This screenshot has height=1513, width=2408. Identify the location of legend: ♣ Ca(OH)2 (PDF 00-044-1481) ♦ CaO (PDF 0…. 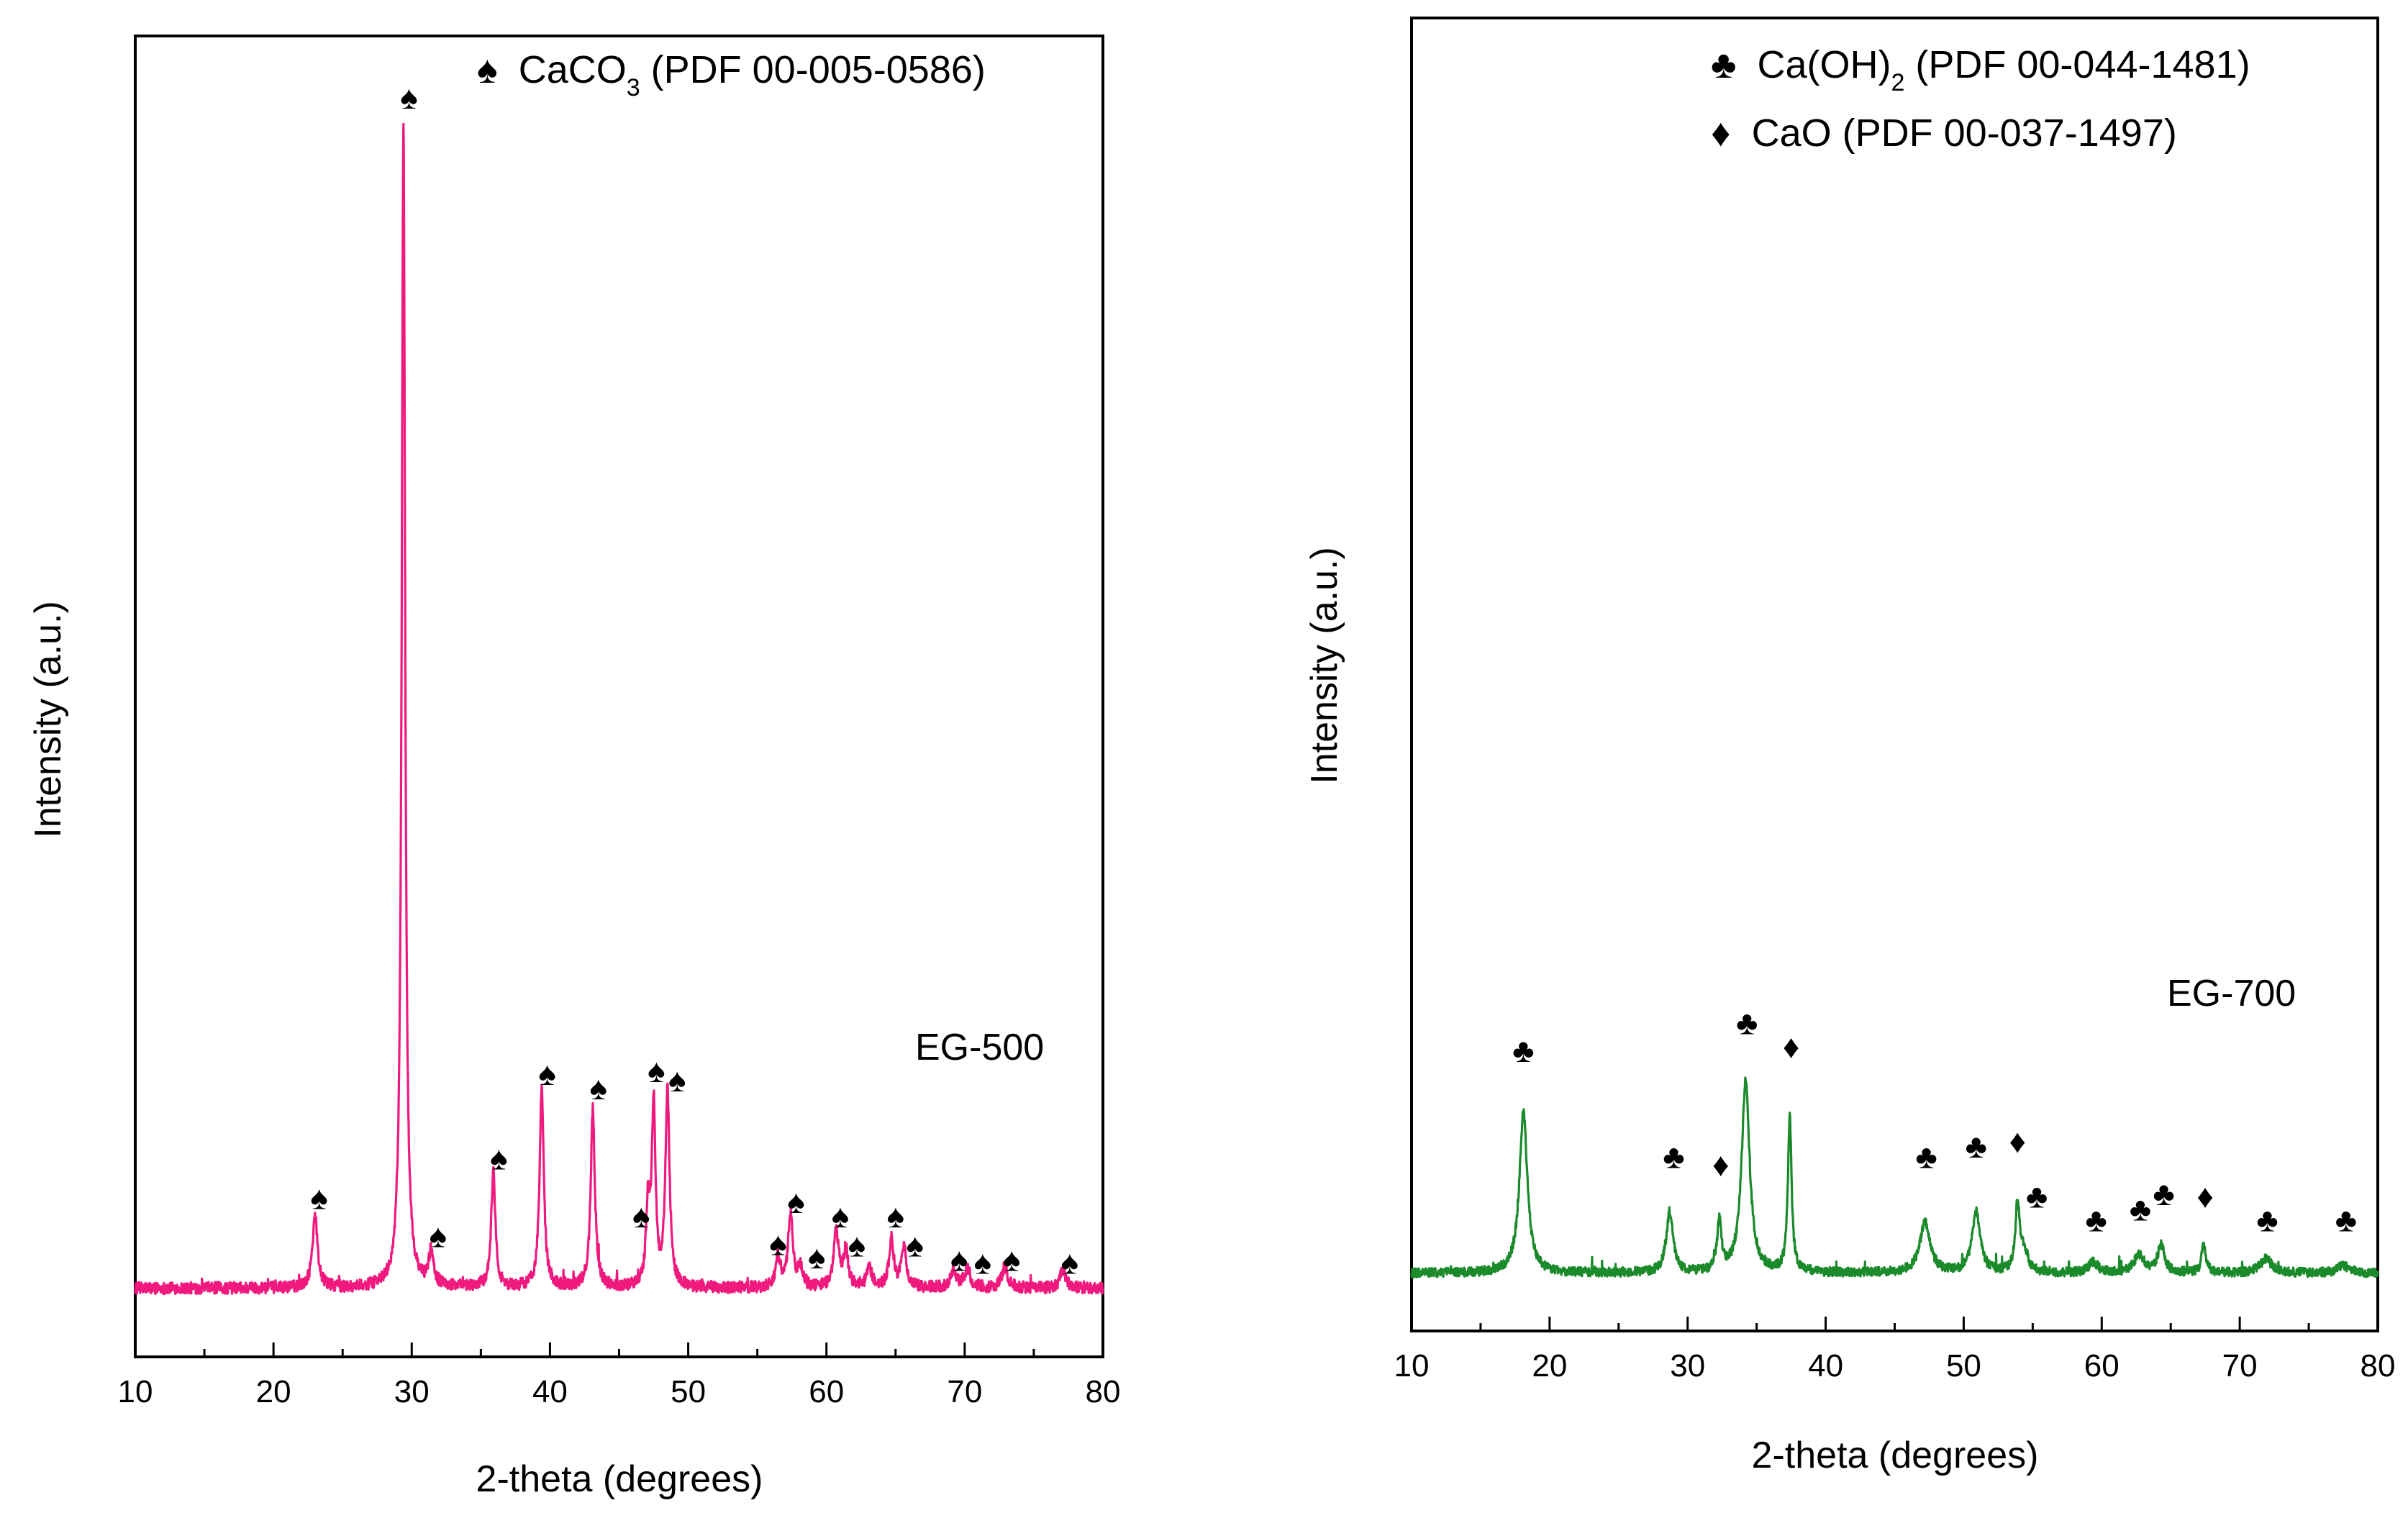
(1980, 99).